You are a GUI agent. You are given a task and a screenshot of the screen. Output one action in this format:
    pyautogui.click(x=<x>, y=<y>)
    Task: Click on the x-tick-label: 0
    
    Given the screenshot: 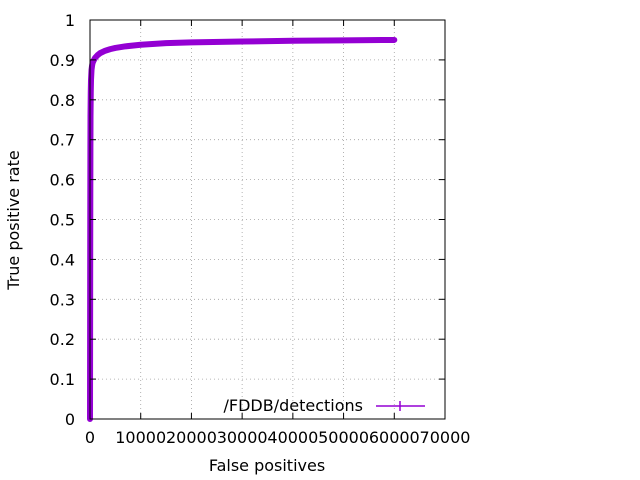 What is the action you would take?
    pyautogui.click(x=90, y=437)
    